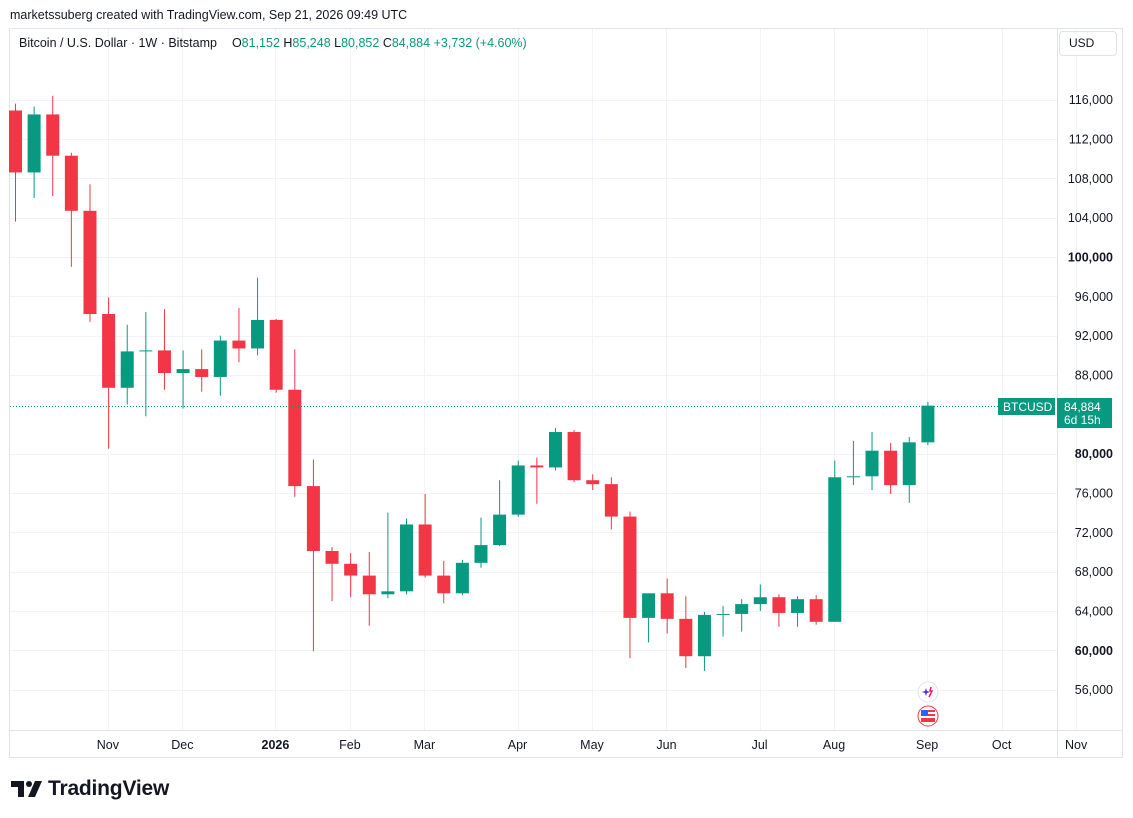 The image size is (1133, 818). What do you see at coordinates (480, 43) in the screenshot?
I see `change-value: +3,732 (+4.60%)` at bounding box center [480, 43].